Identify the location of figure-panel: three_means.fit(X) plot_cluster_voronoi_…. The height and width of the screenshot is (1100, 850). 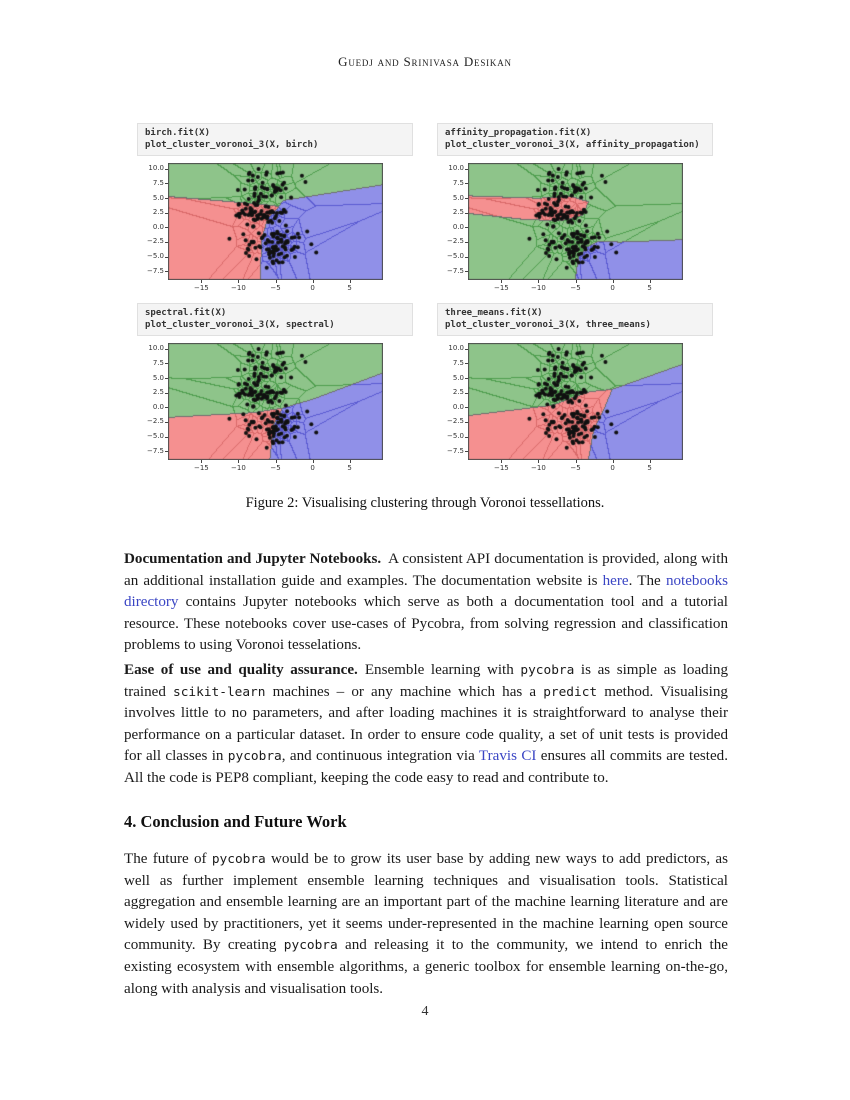
(575, 389).